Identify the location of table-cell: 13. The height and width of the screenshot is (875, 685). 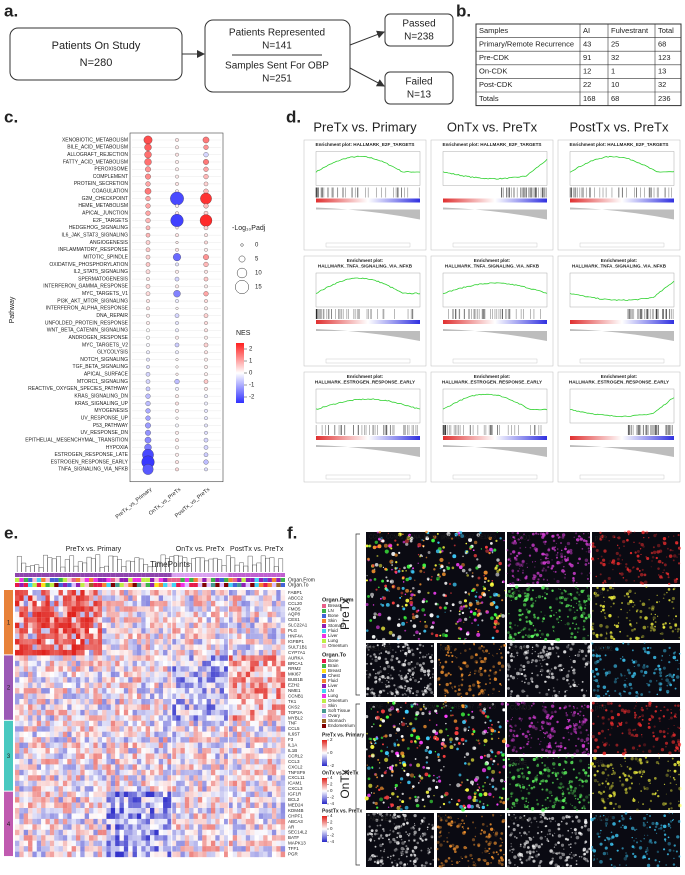
(662, 71).